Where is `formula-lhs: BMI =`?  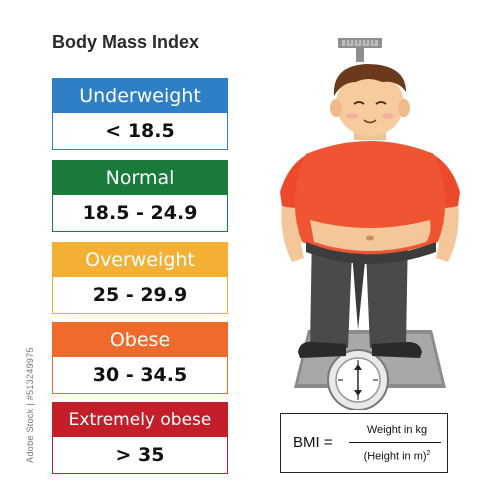
formula-lhs: BMI = is located at coordinates (313, 442).